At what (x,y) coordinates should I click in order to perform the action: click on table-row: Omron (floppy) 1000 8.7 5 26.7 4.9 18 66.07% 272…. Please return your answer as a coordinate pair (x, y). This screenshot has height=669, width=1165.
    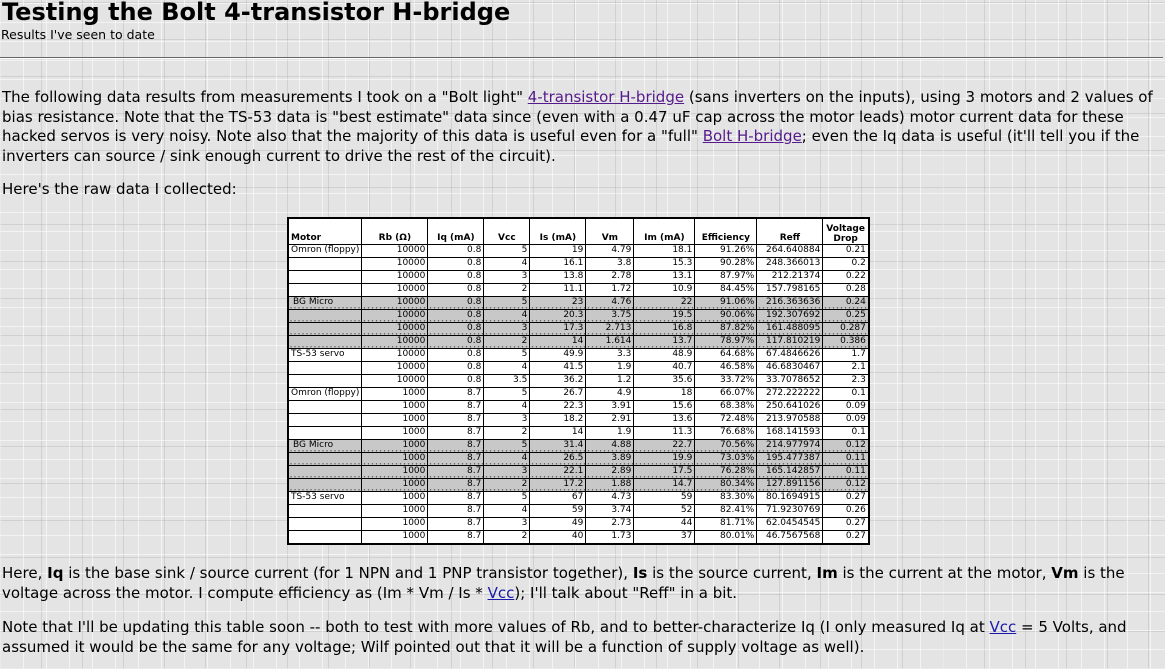
    Looking at the image, I should click on (578, 393).